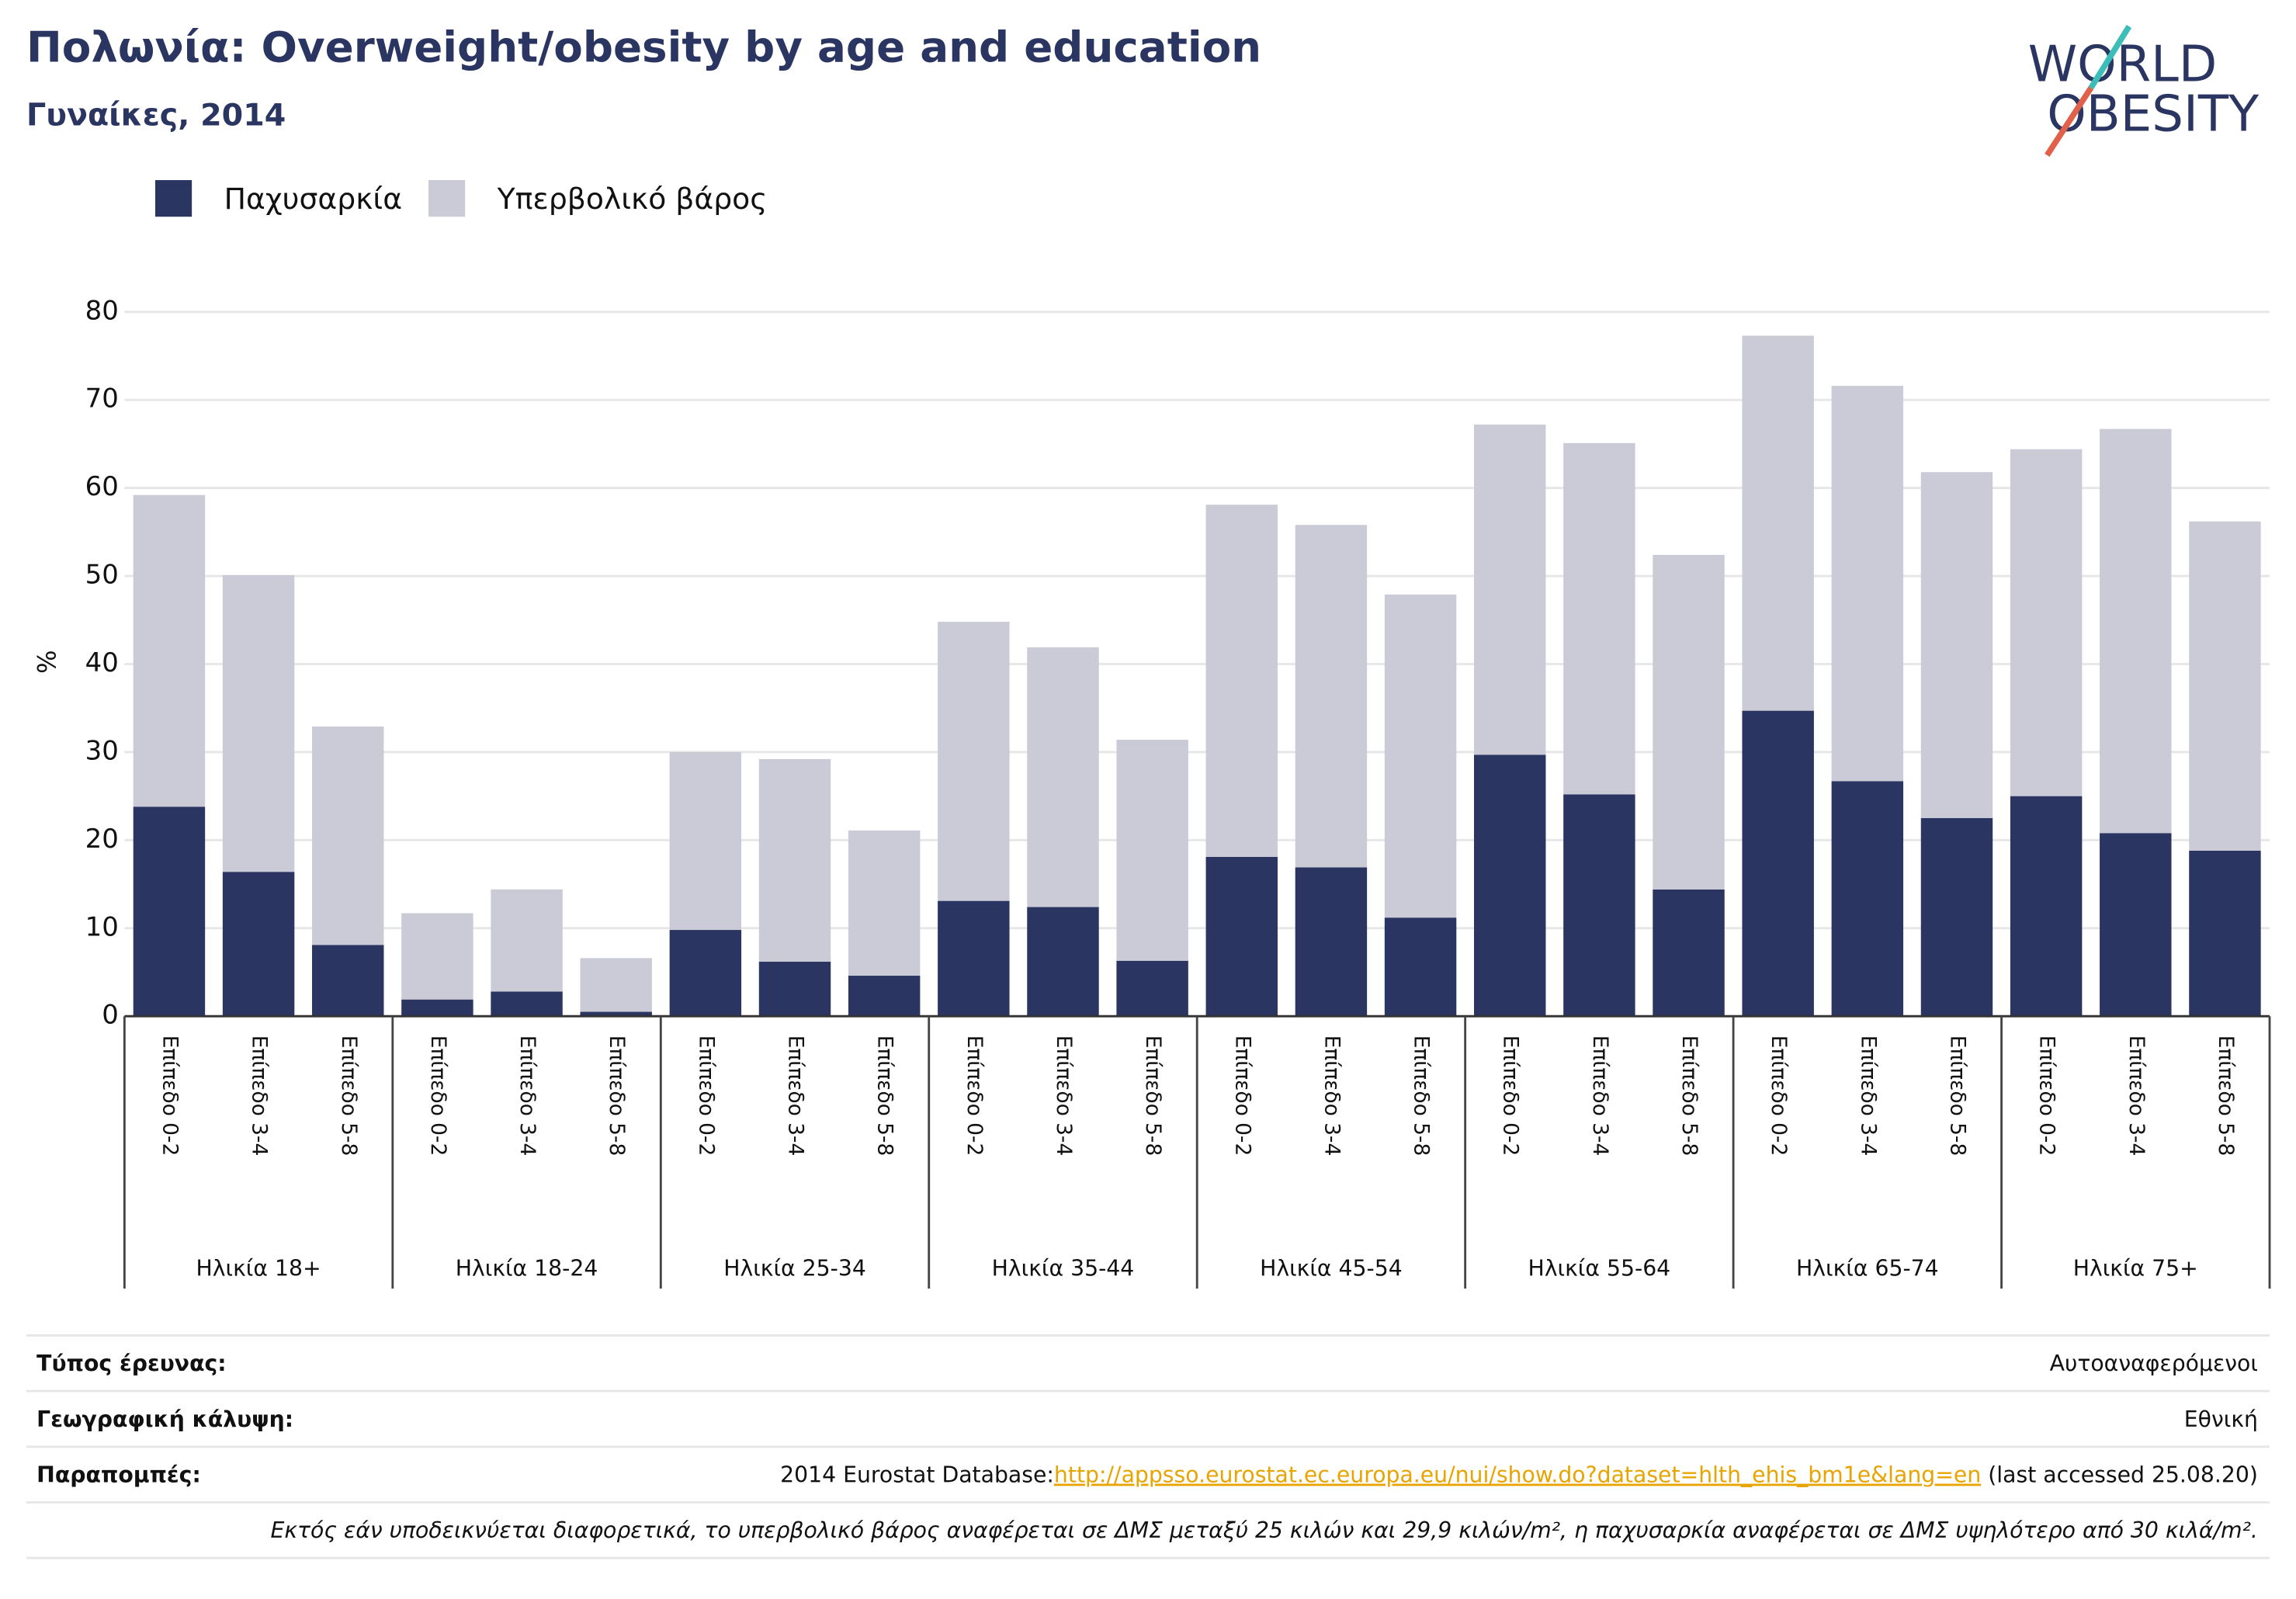 The height and width of the screenshot is (1599, 2296). I want to click on group-label: Ηλικία 18-24, so click(527, 1269).